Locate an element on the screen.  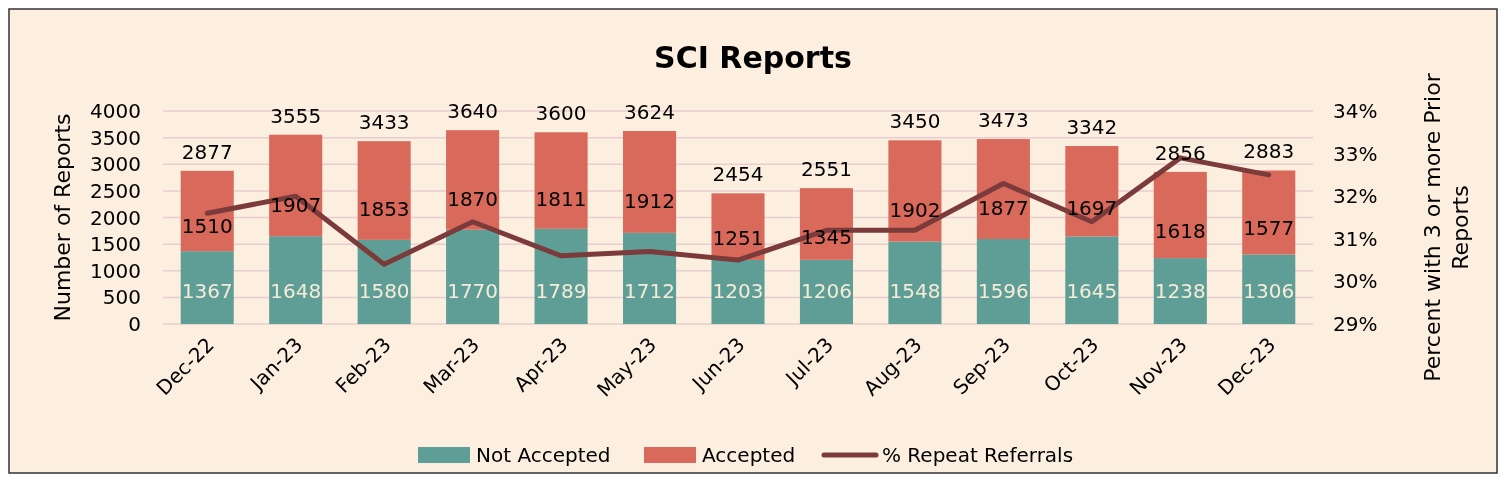
data-label: 1712 is located at coordinates (649, 291).